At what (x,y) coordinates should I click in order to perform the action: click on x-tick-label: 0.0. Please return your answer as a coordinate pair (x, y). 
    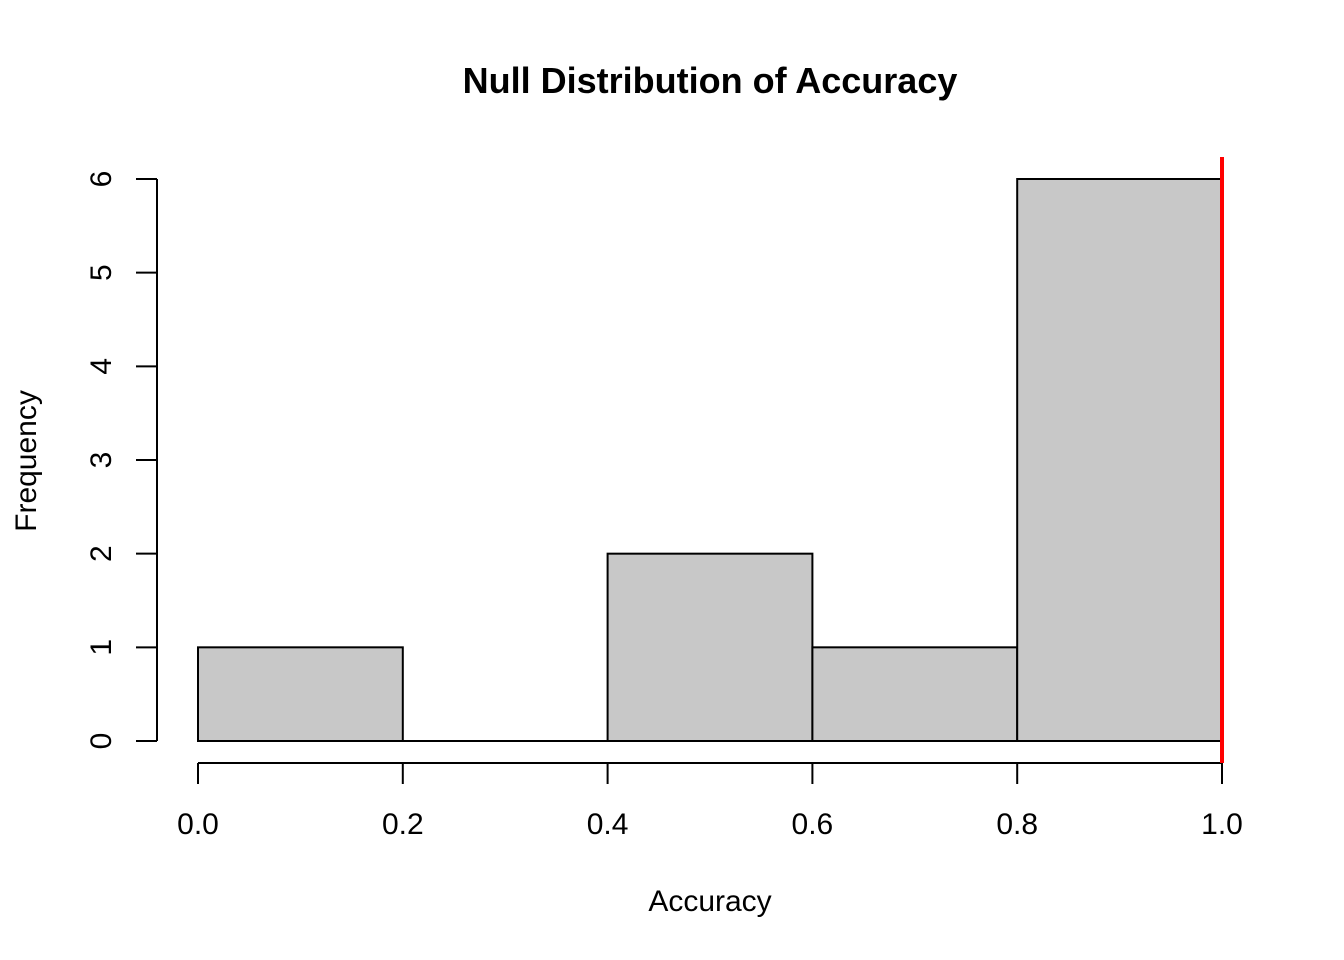
    Looking at the image, I should click on (198, 824).